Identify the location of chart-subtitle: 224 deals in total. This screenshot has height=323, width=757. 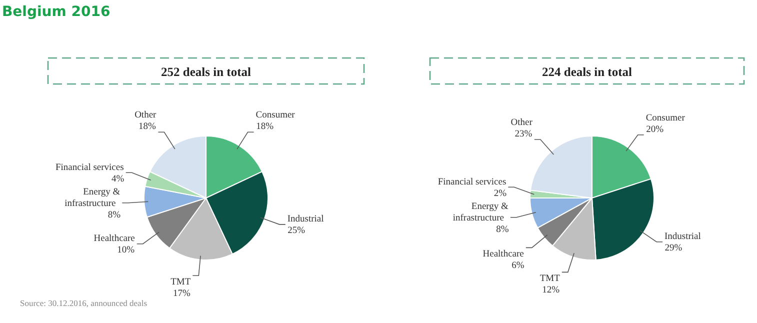
(587, 72).